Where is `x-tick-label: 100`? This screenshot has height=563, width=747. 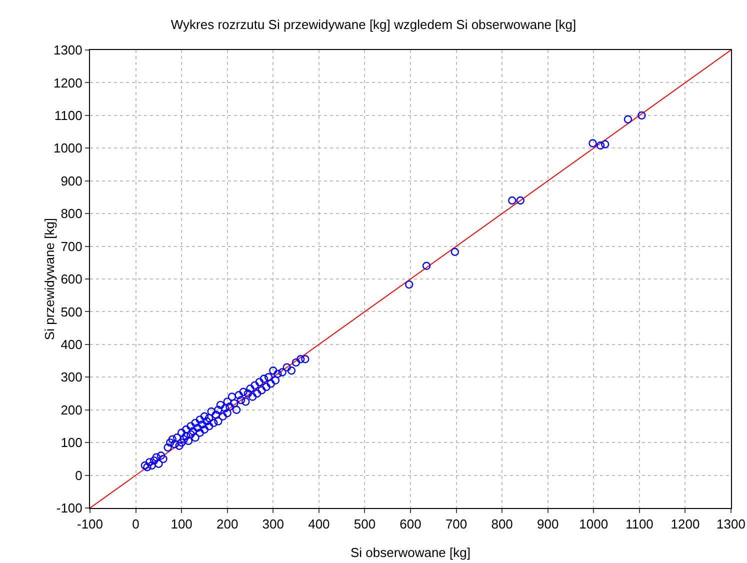
x-tick-label: 100 is located at coordinates (181, 524).